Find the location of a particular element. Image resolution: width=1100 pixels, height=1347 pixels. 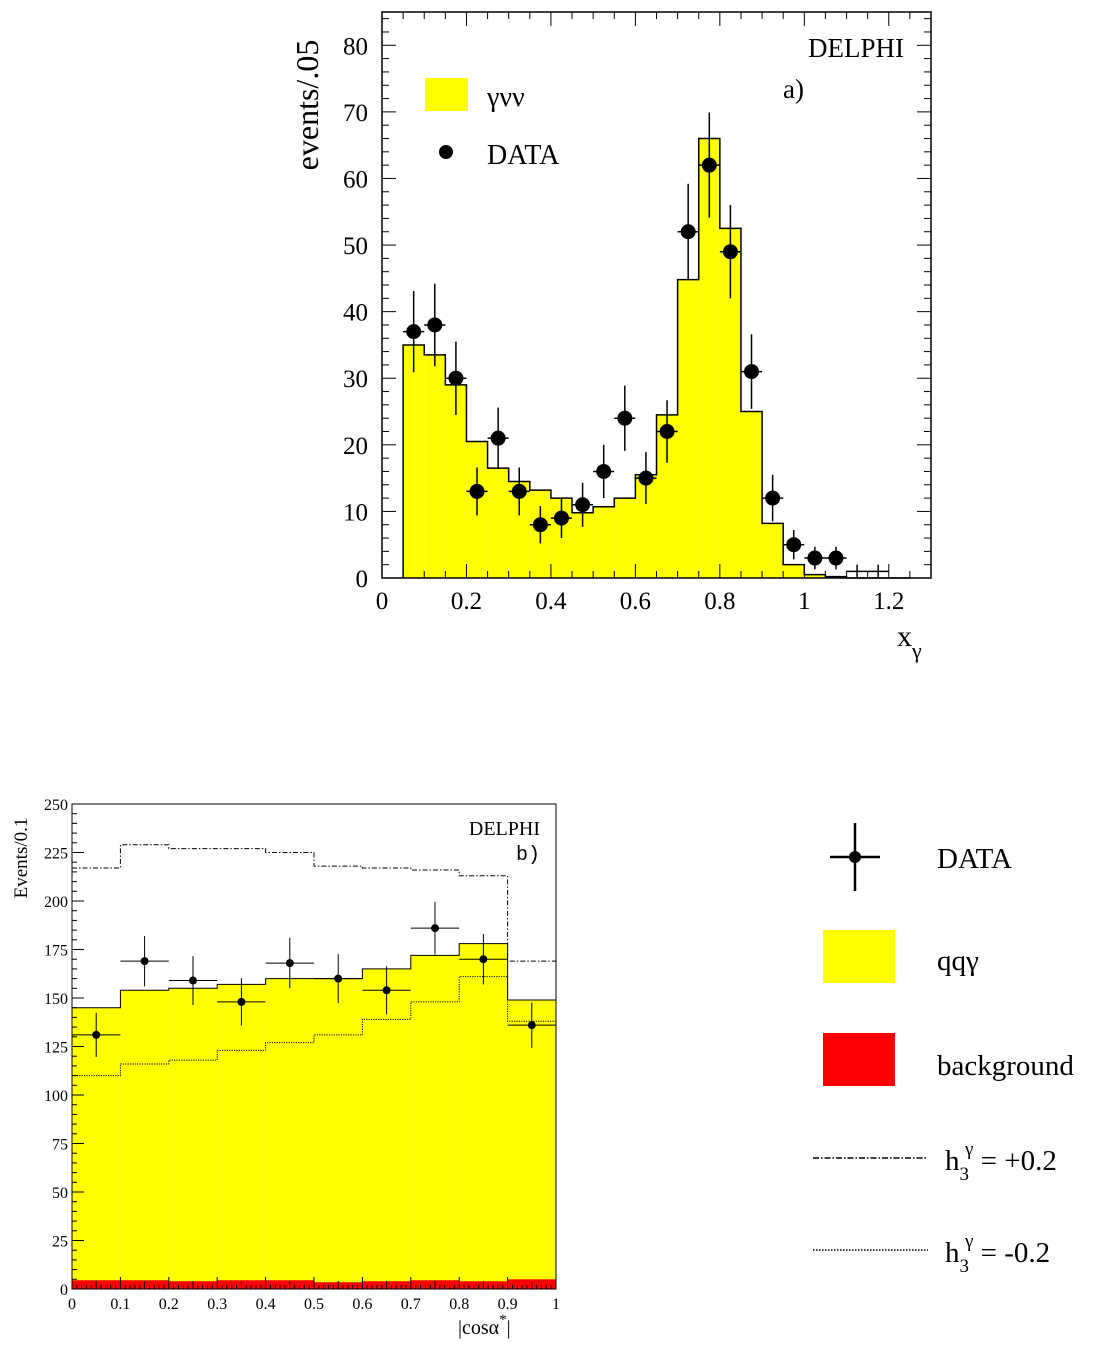

b-y-tick-label: 225 is located at coordinates (56, 854).